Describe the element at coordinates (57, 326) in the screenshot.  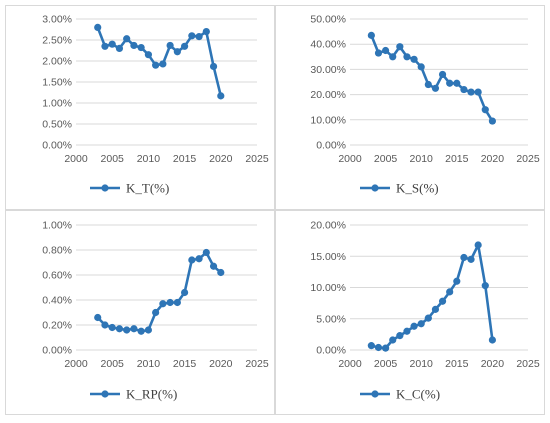
I see `y-tick-label: 0.20%` at that location.